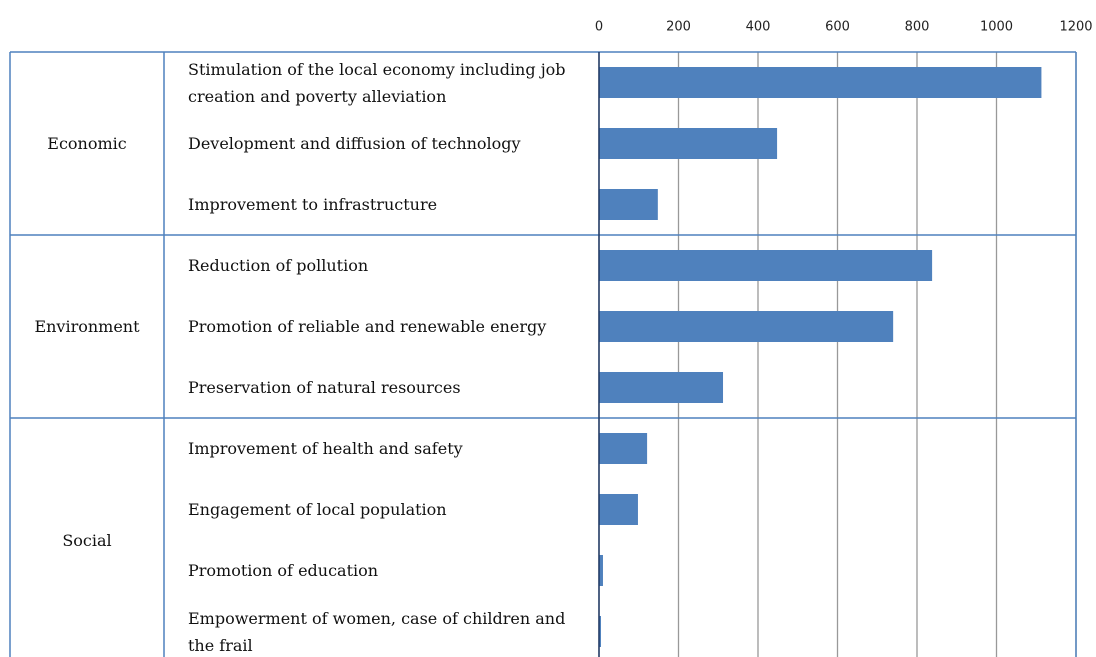 Image resolution: width=1096 pixels, height=657 pixels. What do you see at coordinates (325, 448) in the screenshot?
I see `category-label: Improvement of health and safety` at bounding box center [325, 448].